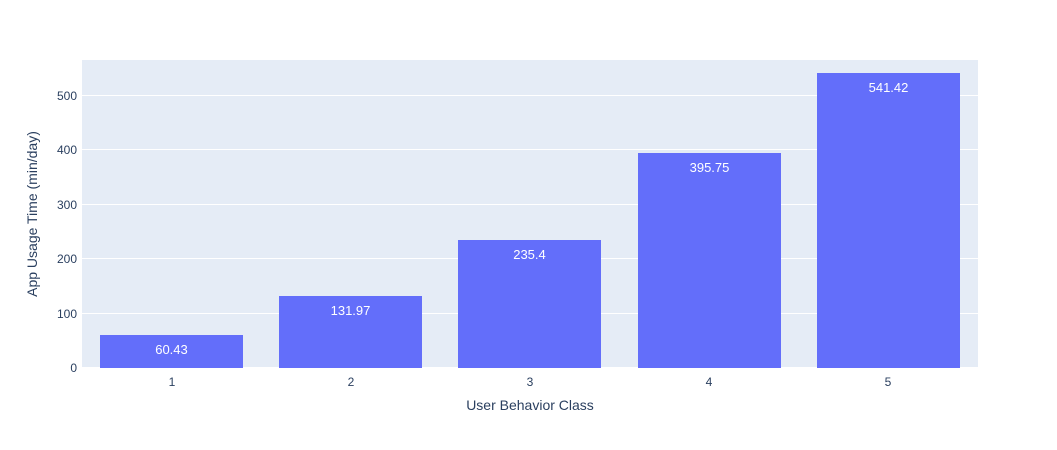  Describe the element at coordinates (66, 259) in the screenshot. I see `y-tick-label: 200` at that location.